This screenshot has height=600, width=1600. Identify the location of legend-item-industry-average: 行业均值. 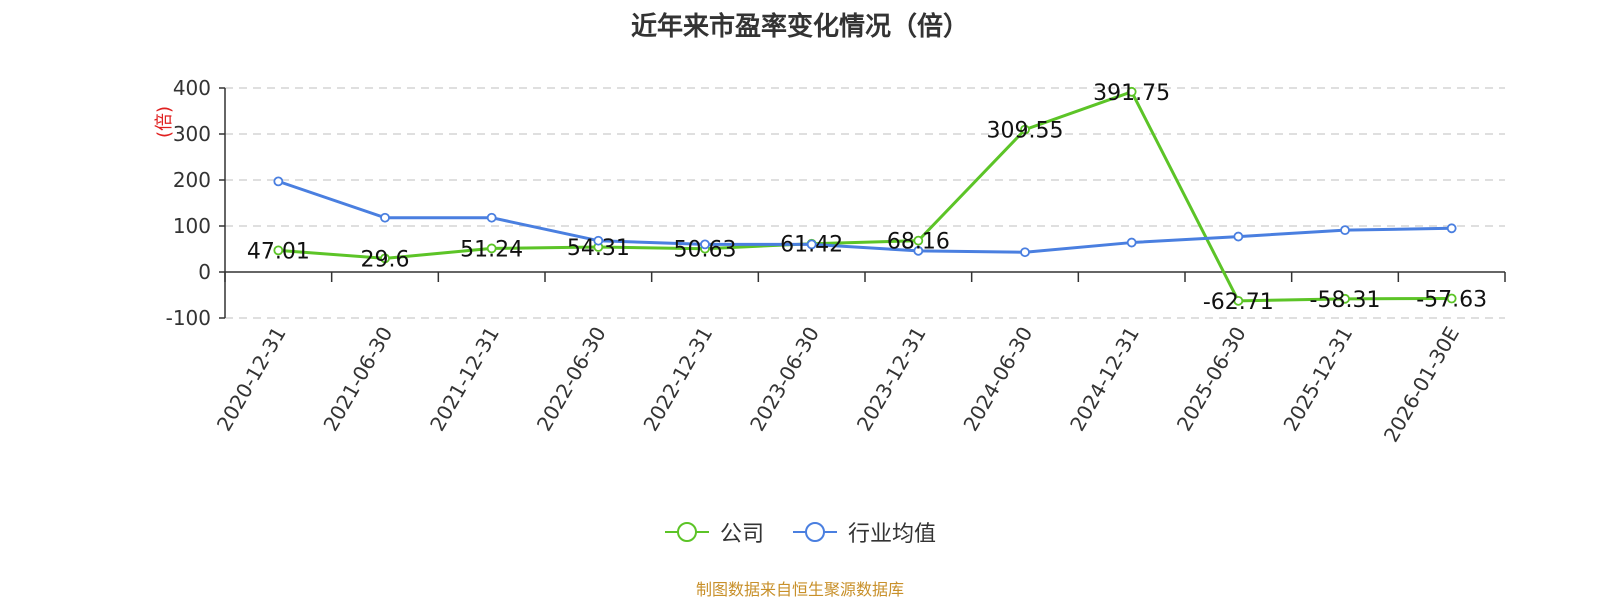
(864, 532).